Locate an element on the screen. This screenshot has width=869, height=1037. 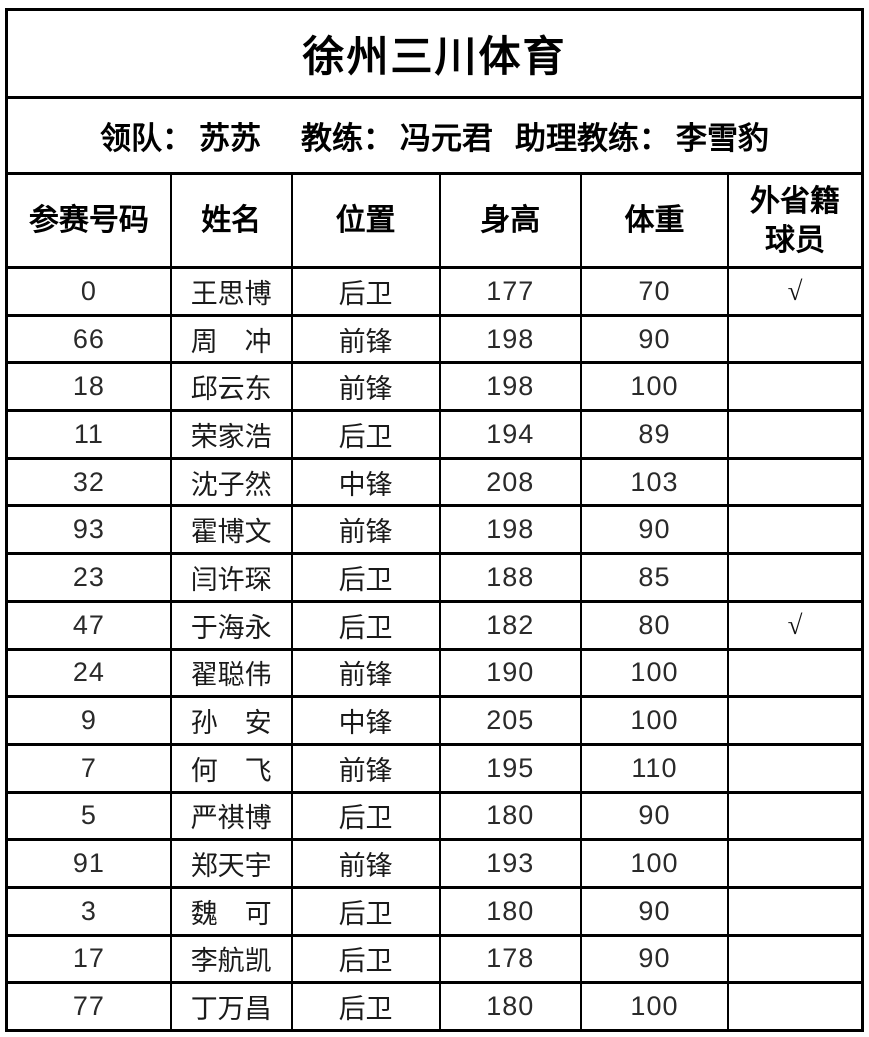
player-name-cell: 李航凯 is located at coordinates (231, 959).